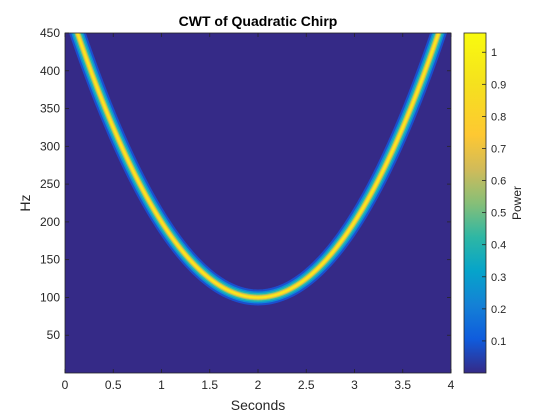 The image size is (560, 420). What do you see at coordinates (50, 184) in the screenshot?
I see `y-tick-label: 250` at bounding box center [50, 184].